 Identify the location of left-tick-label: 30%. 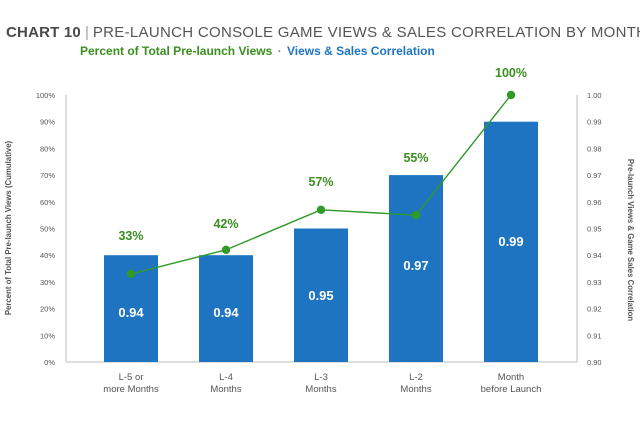
(47, 282).